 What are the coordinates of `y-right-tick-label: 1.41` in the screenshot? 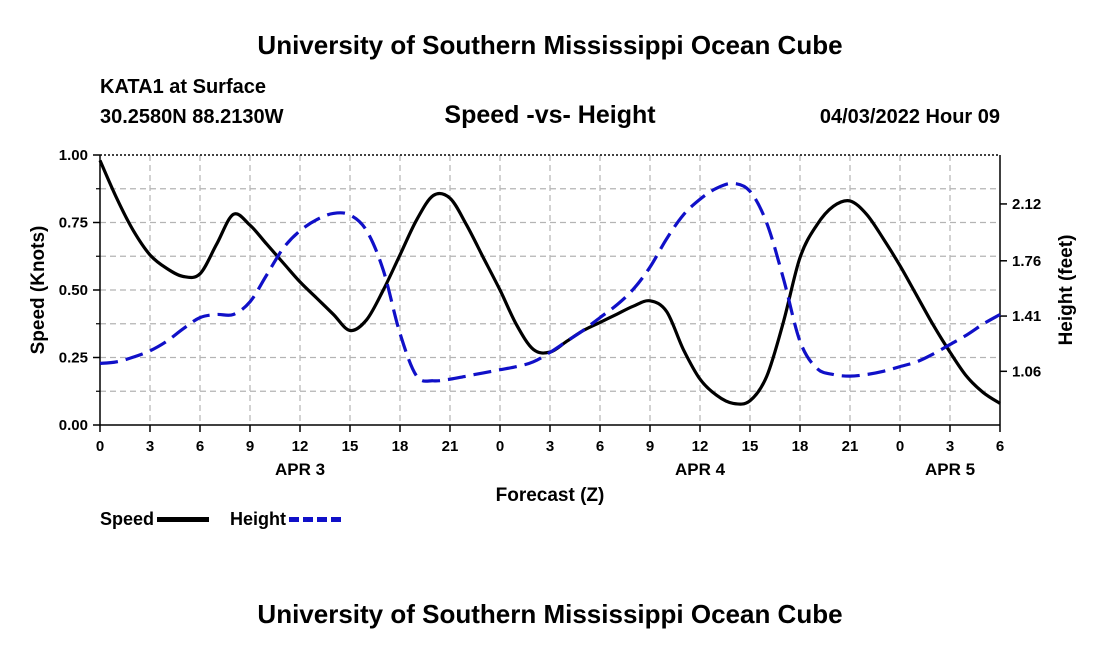 It's located at (1026, 316).